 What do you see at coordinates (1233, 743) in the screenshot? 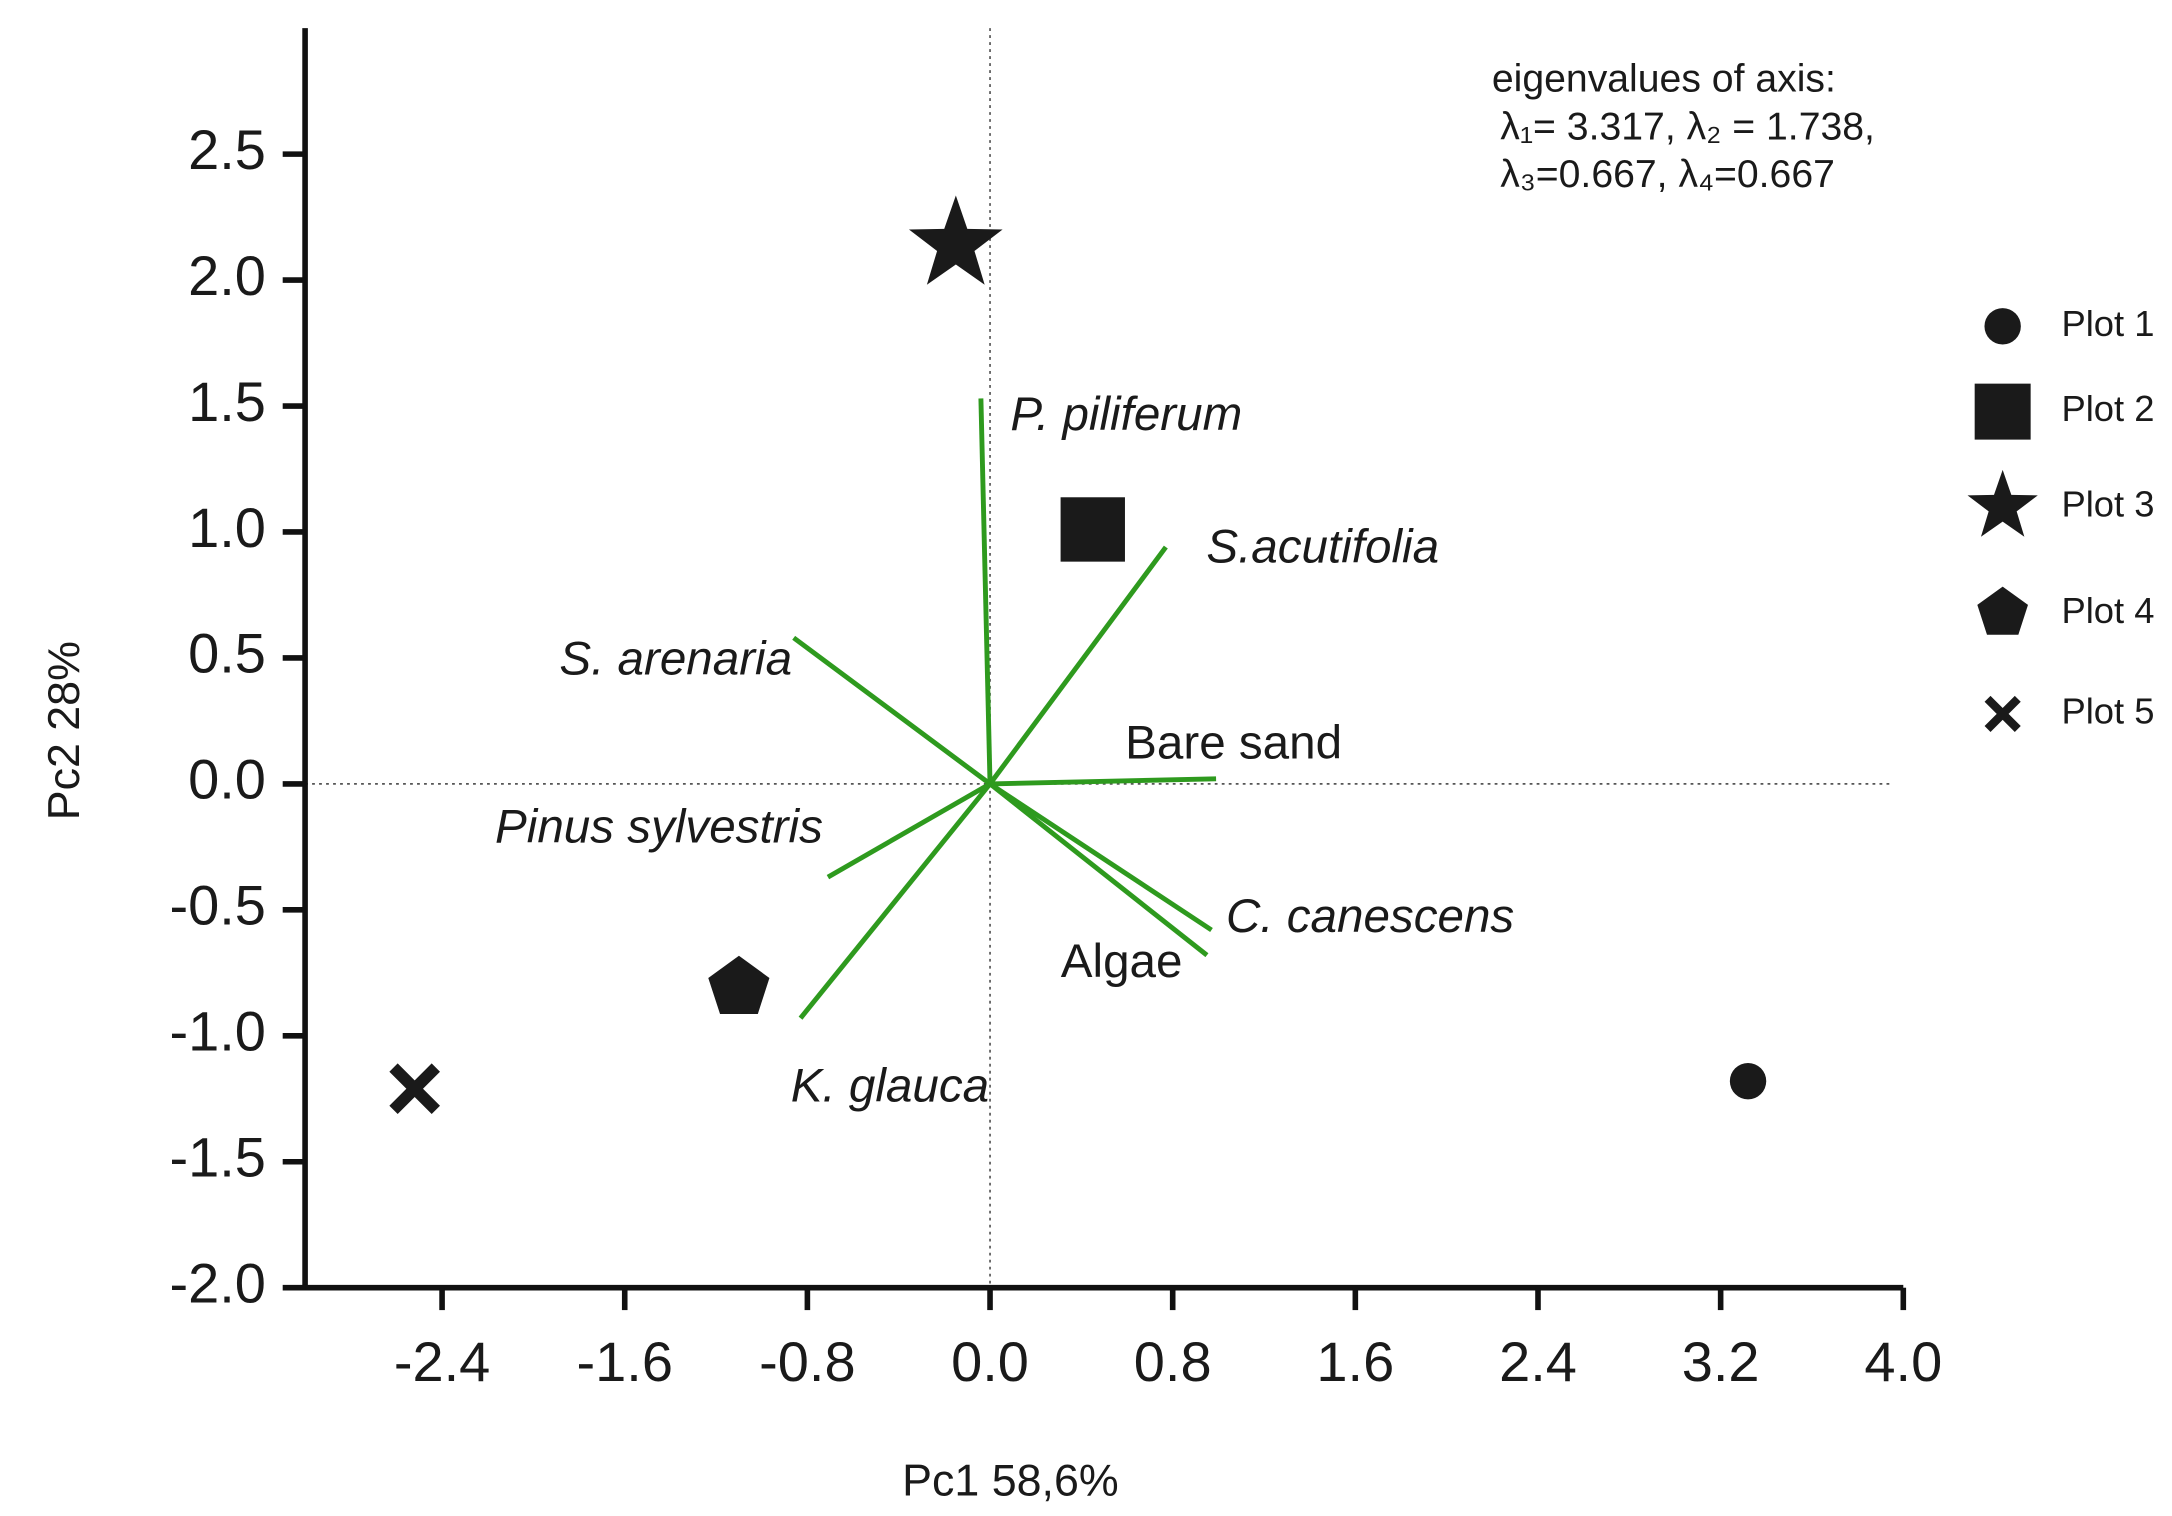
I see `vector-label: Bare sand` at bounding box center [1233, 743].